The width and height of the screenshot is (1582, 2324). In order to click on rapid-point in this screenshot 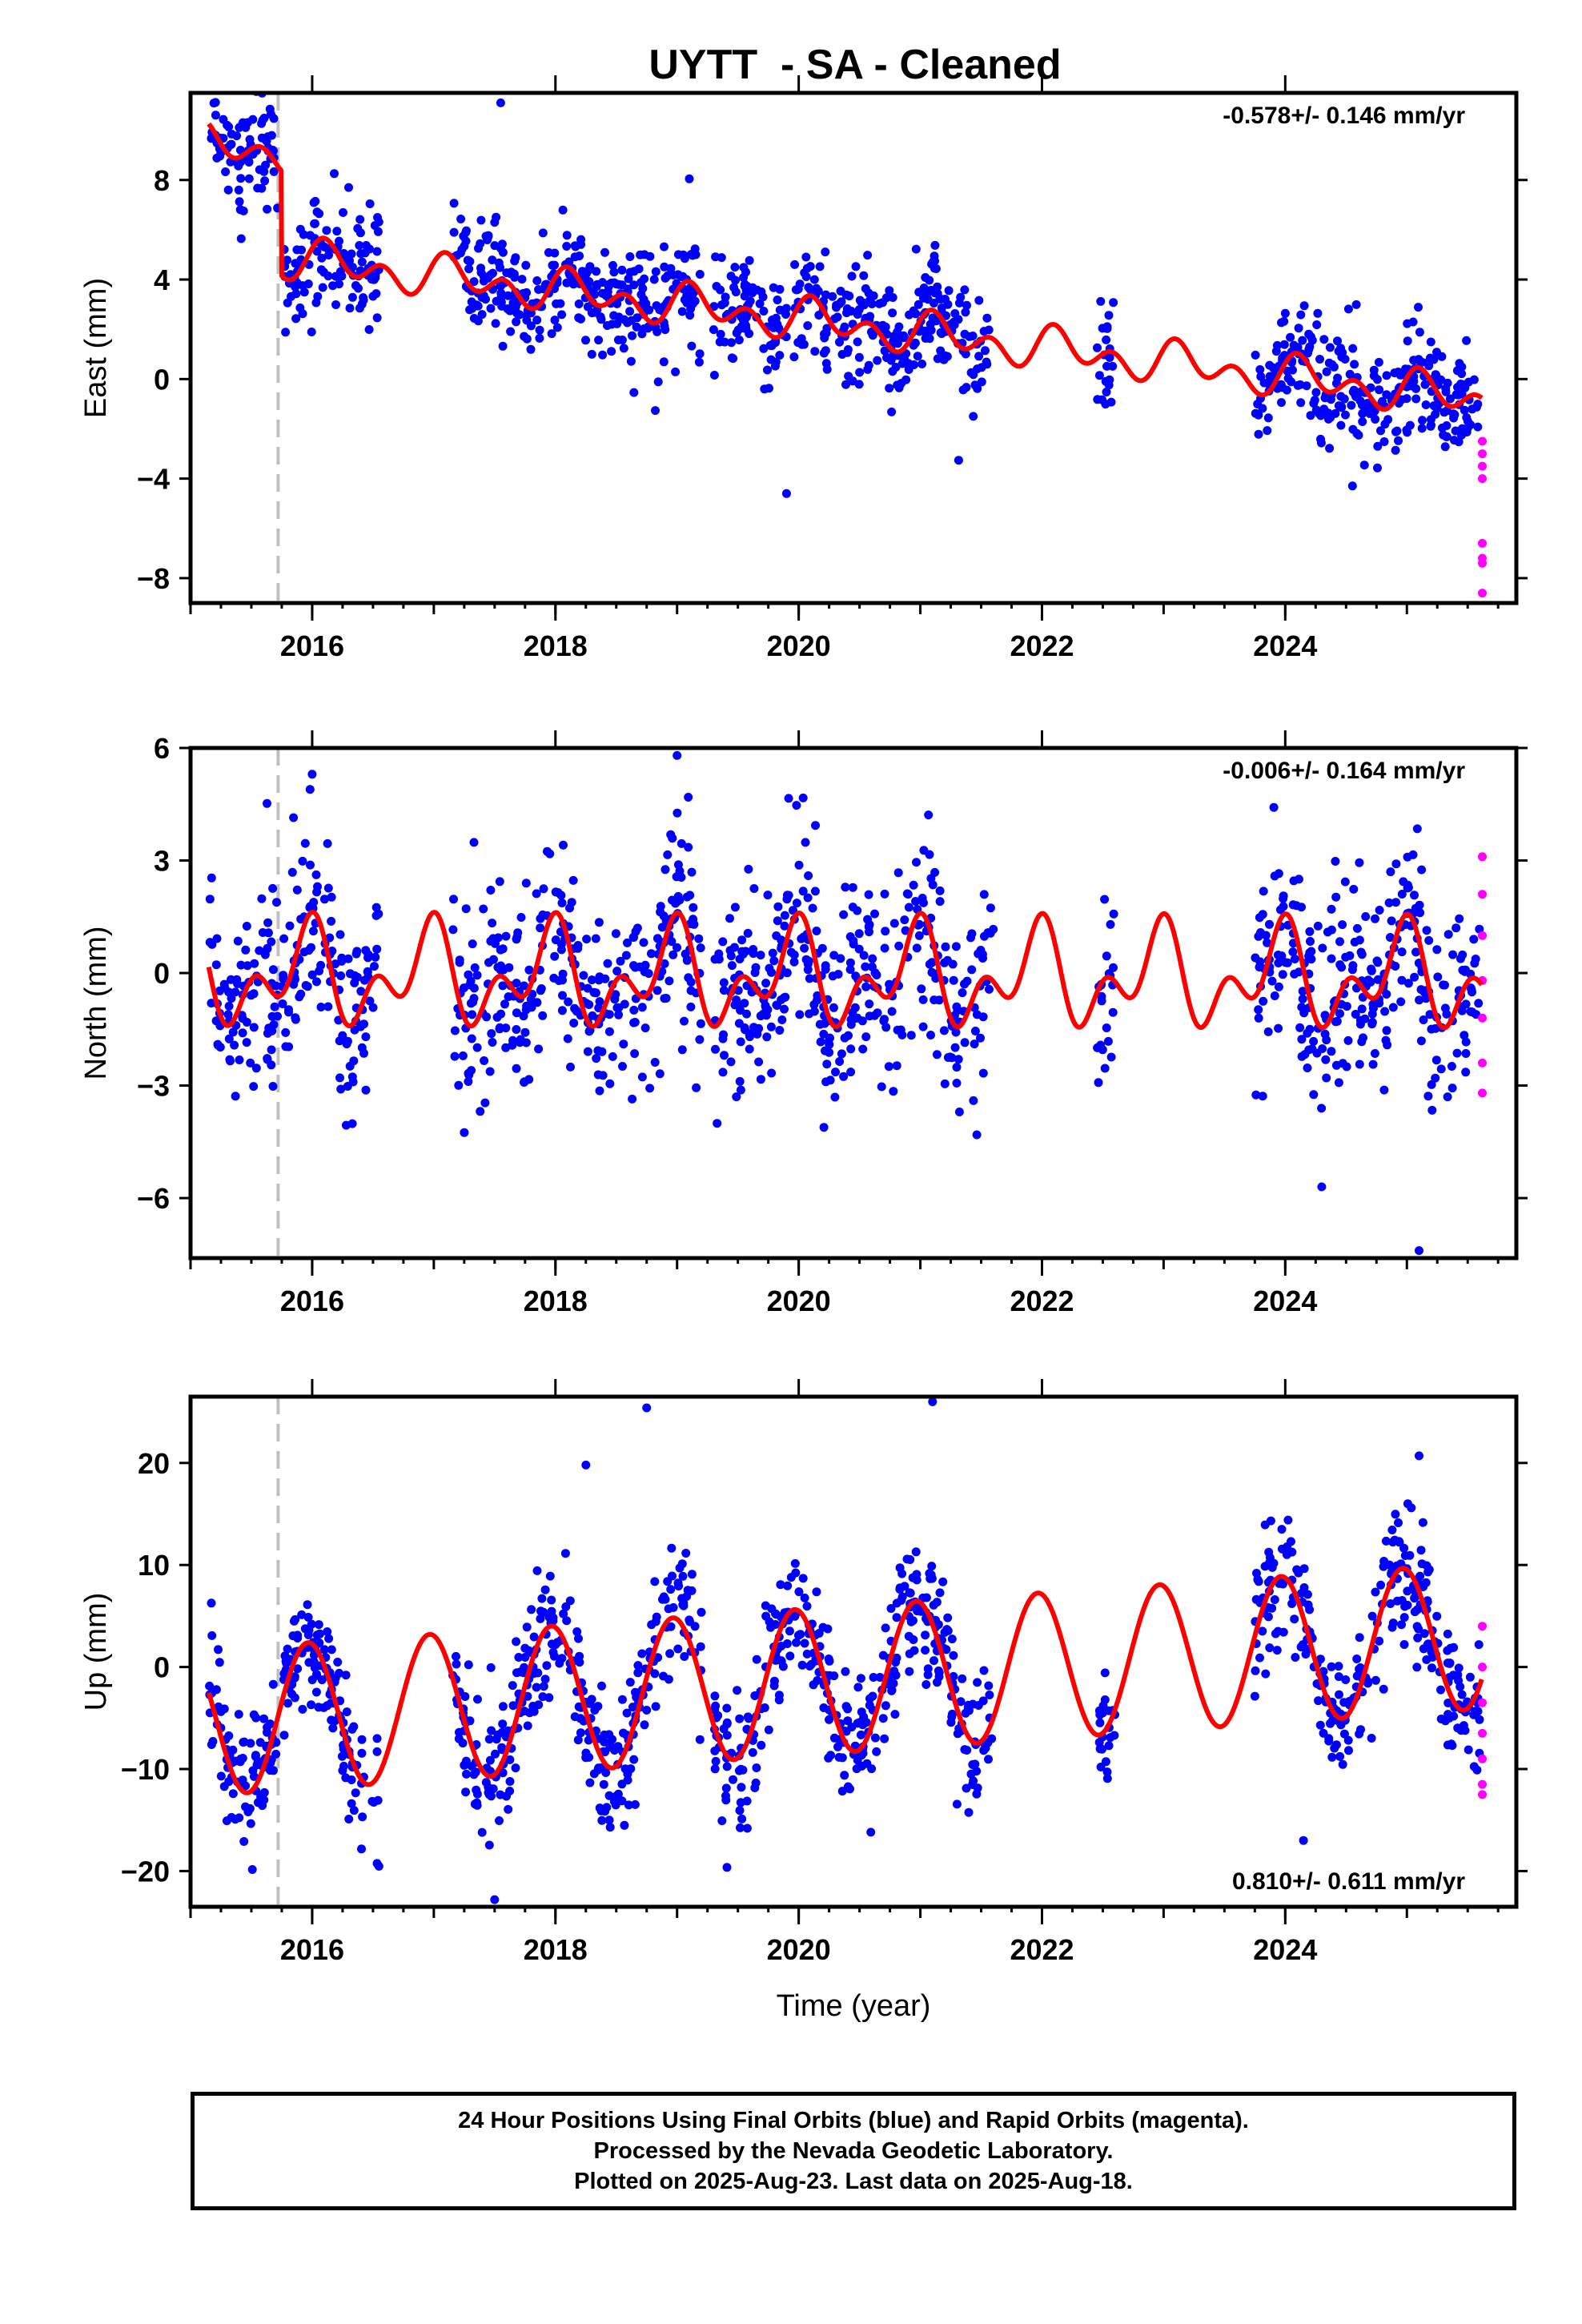, I will do `click(1483, 441)`.